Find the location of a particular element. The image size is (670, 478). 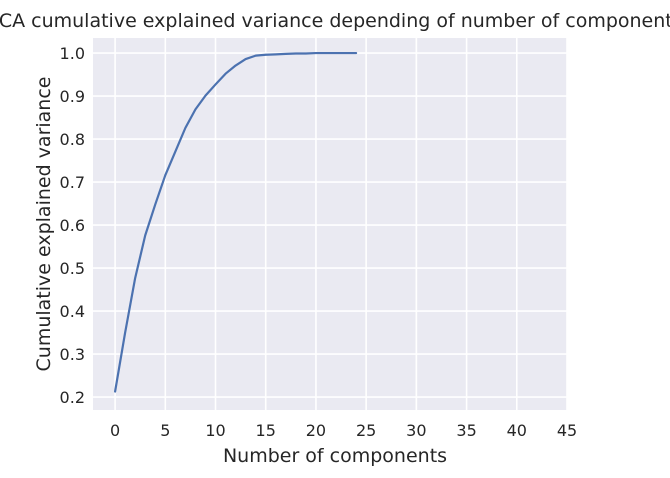

x-tick-label: 45 is located at coordinates (567, 430).